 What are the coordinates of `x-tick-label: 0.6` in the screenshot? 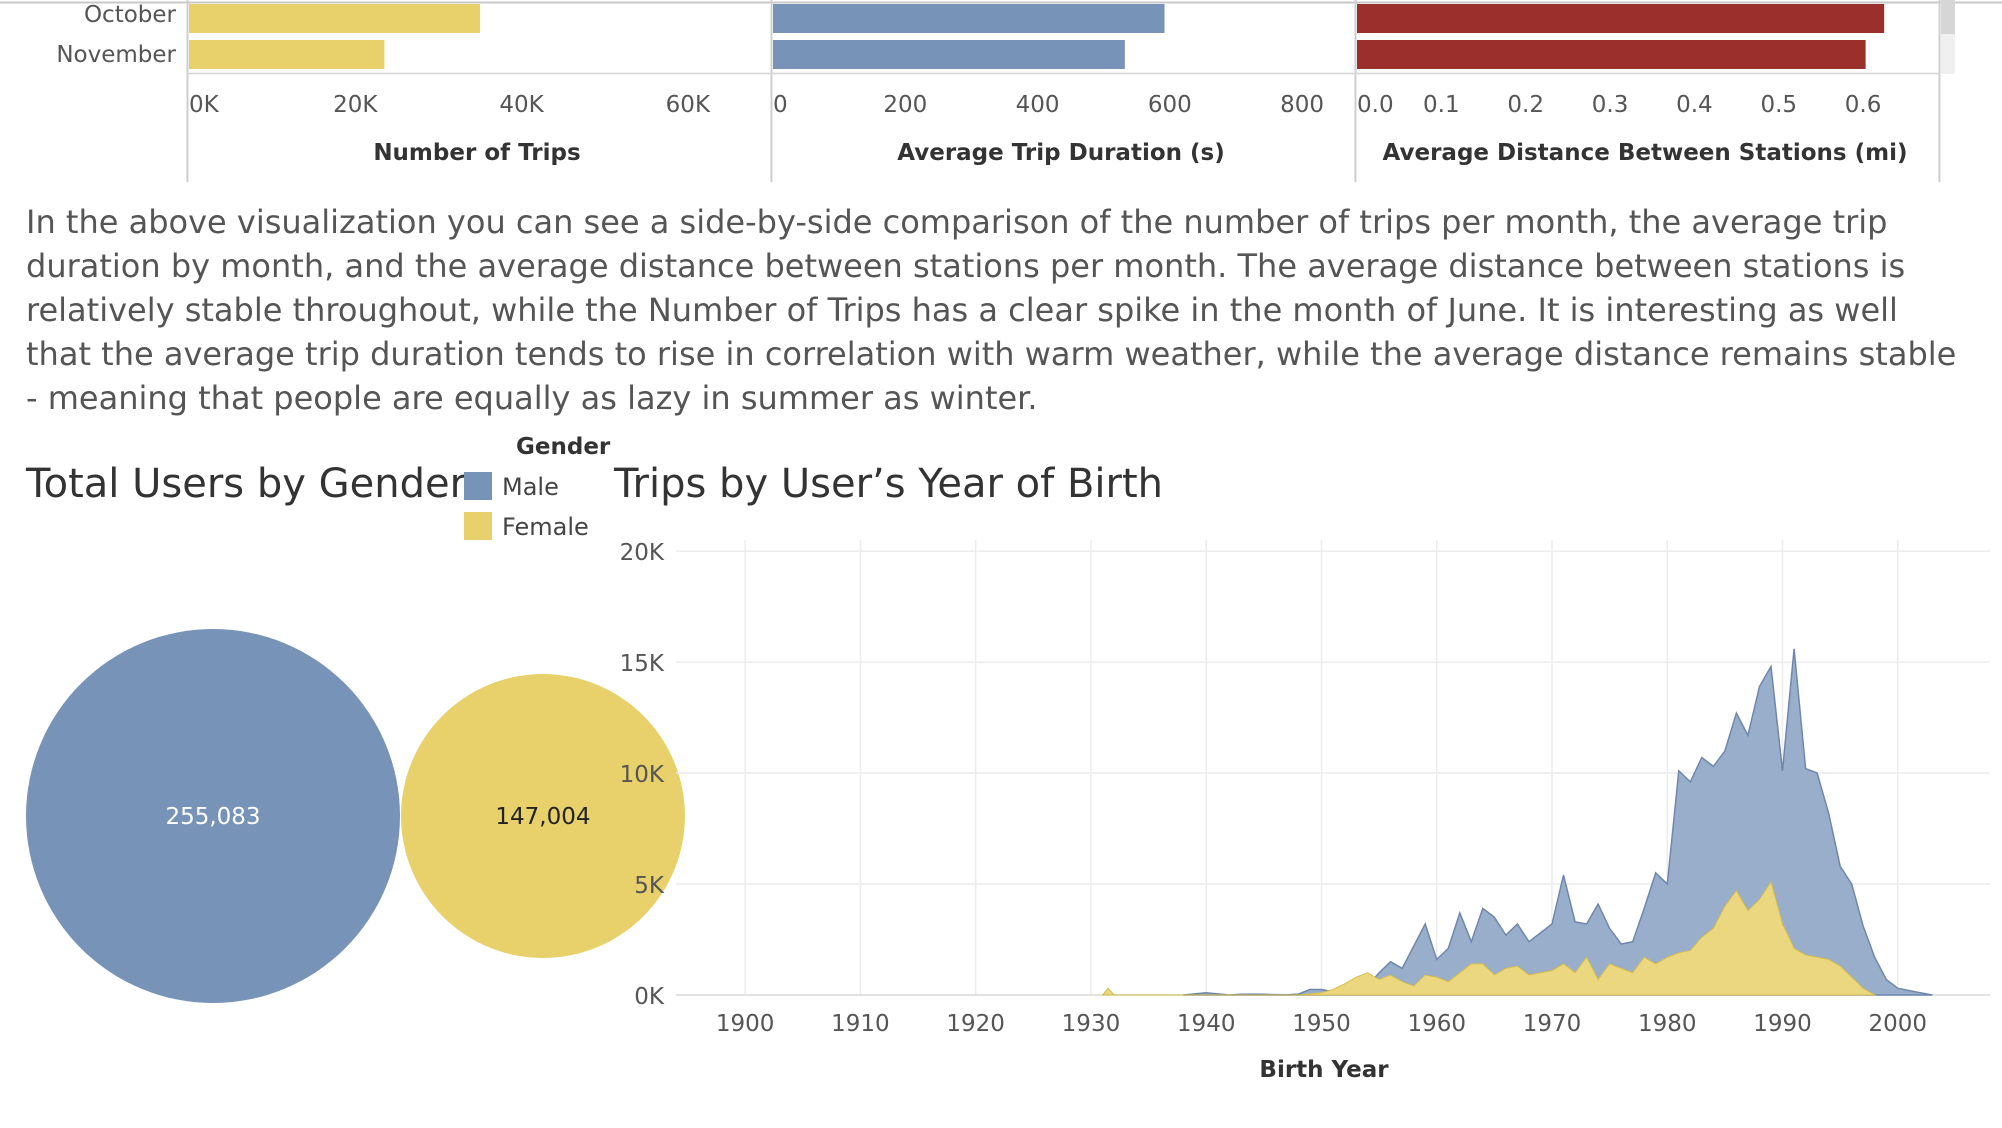 It's located at (1863, 105).